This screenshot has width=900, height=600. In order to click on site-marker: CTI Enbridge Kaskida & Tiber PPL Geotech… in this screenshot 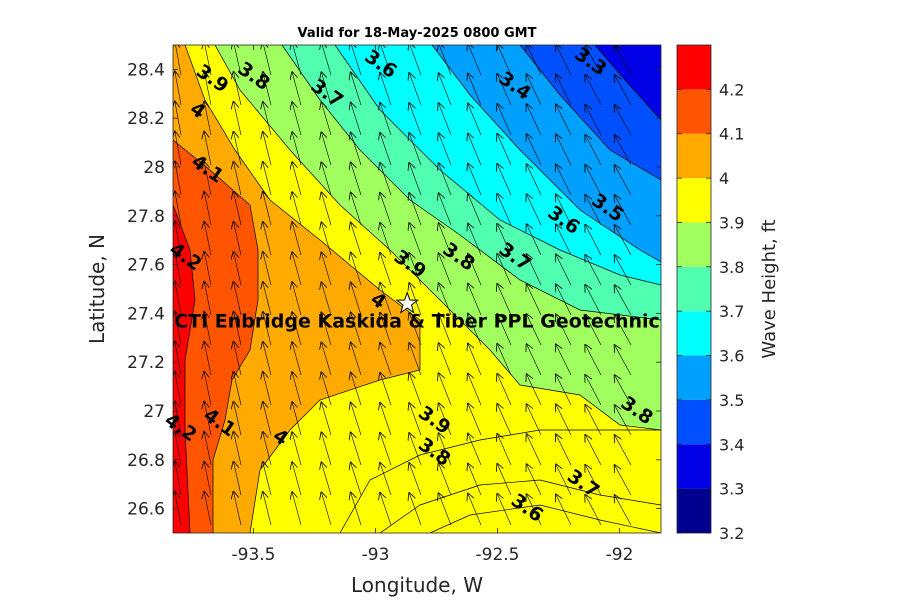, I will do `click(417, 312)`.